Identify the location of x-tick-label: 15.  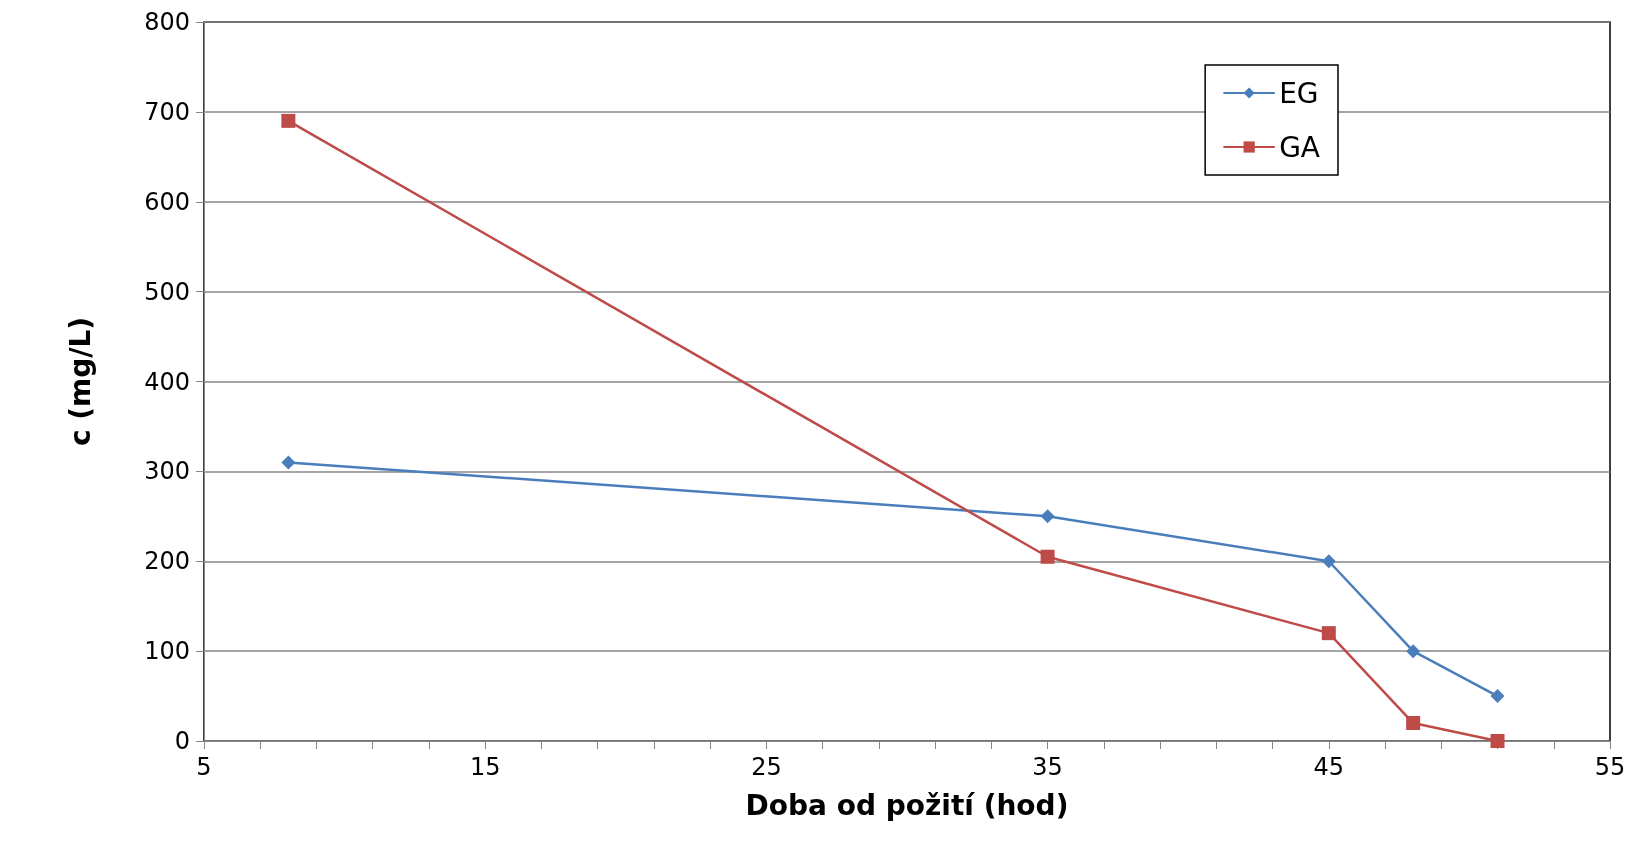
(485, 767).